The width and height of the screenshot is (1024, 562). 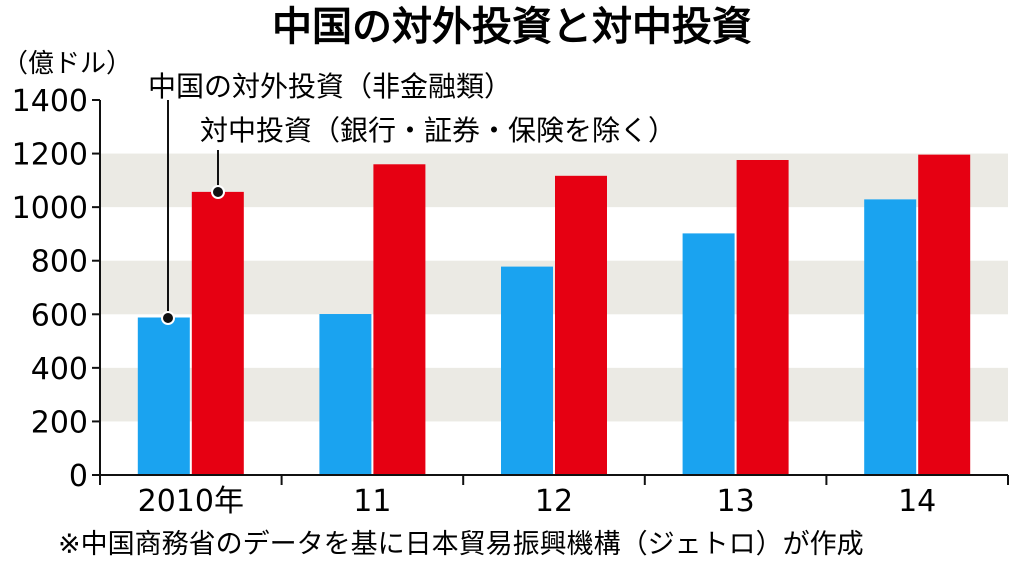 I want to click on legend-marker-outward, so click(x=168, y=318).